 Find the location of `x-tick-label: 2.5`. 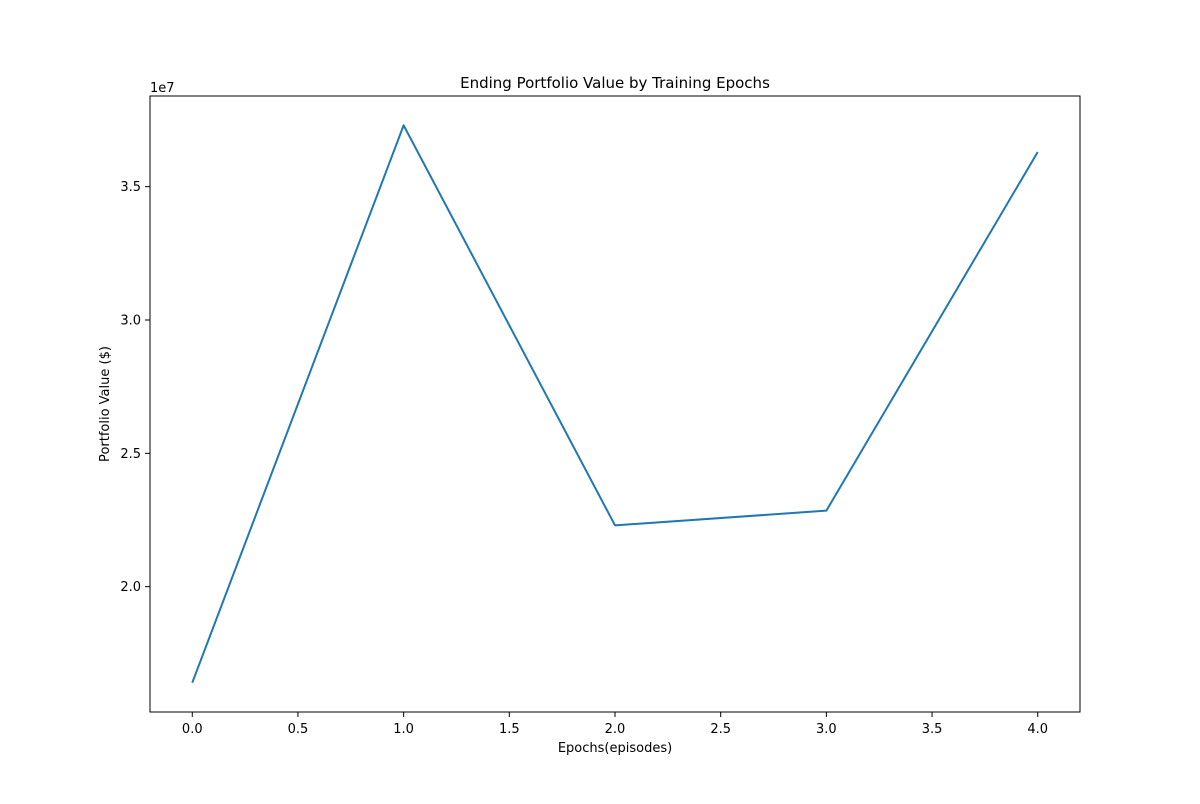

x-tick-label: 2.5 is located at coordinates (720, 729).